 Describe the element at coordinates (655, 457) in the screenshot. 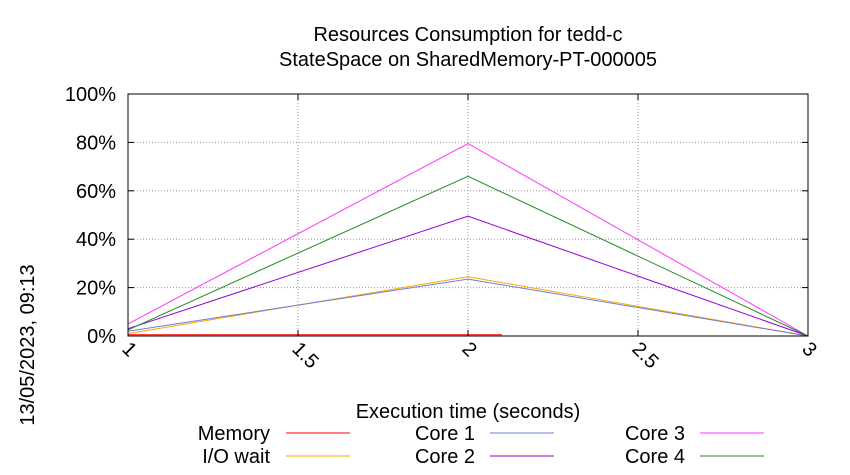

I see `legend-label-core-4: Core 4` at that location.